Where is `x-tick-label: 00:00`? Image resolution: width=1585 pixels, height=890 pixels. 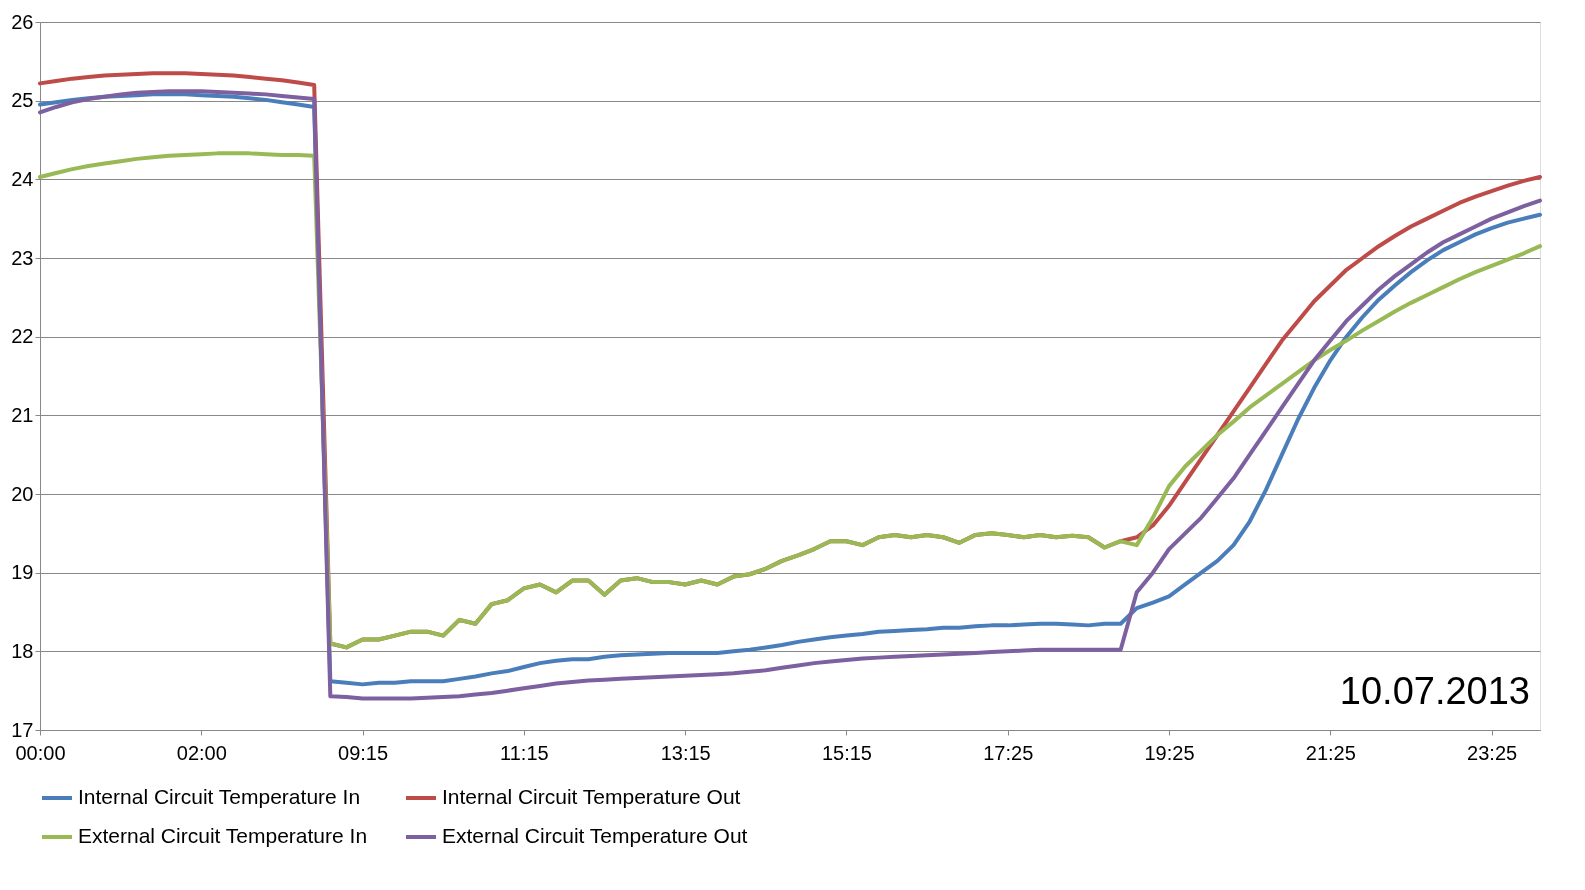
x-tick-label: 00:00 is located at coordinates (40, 752).